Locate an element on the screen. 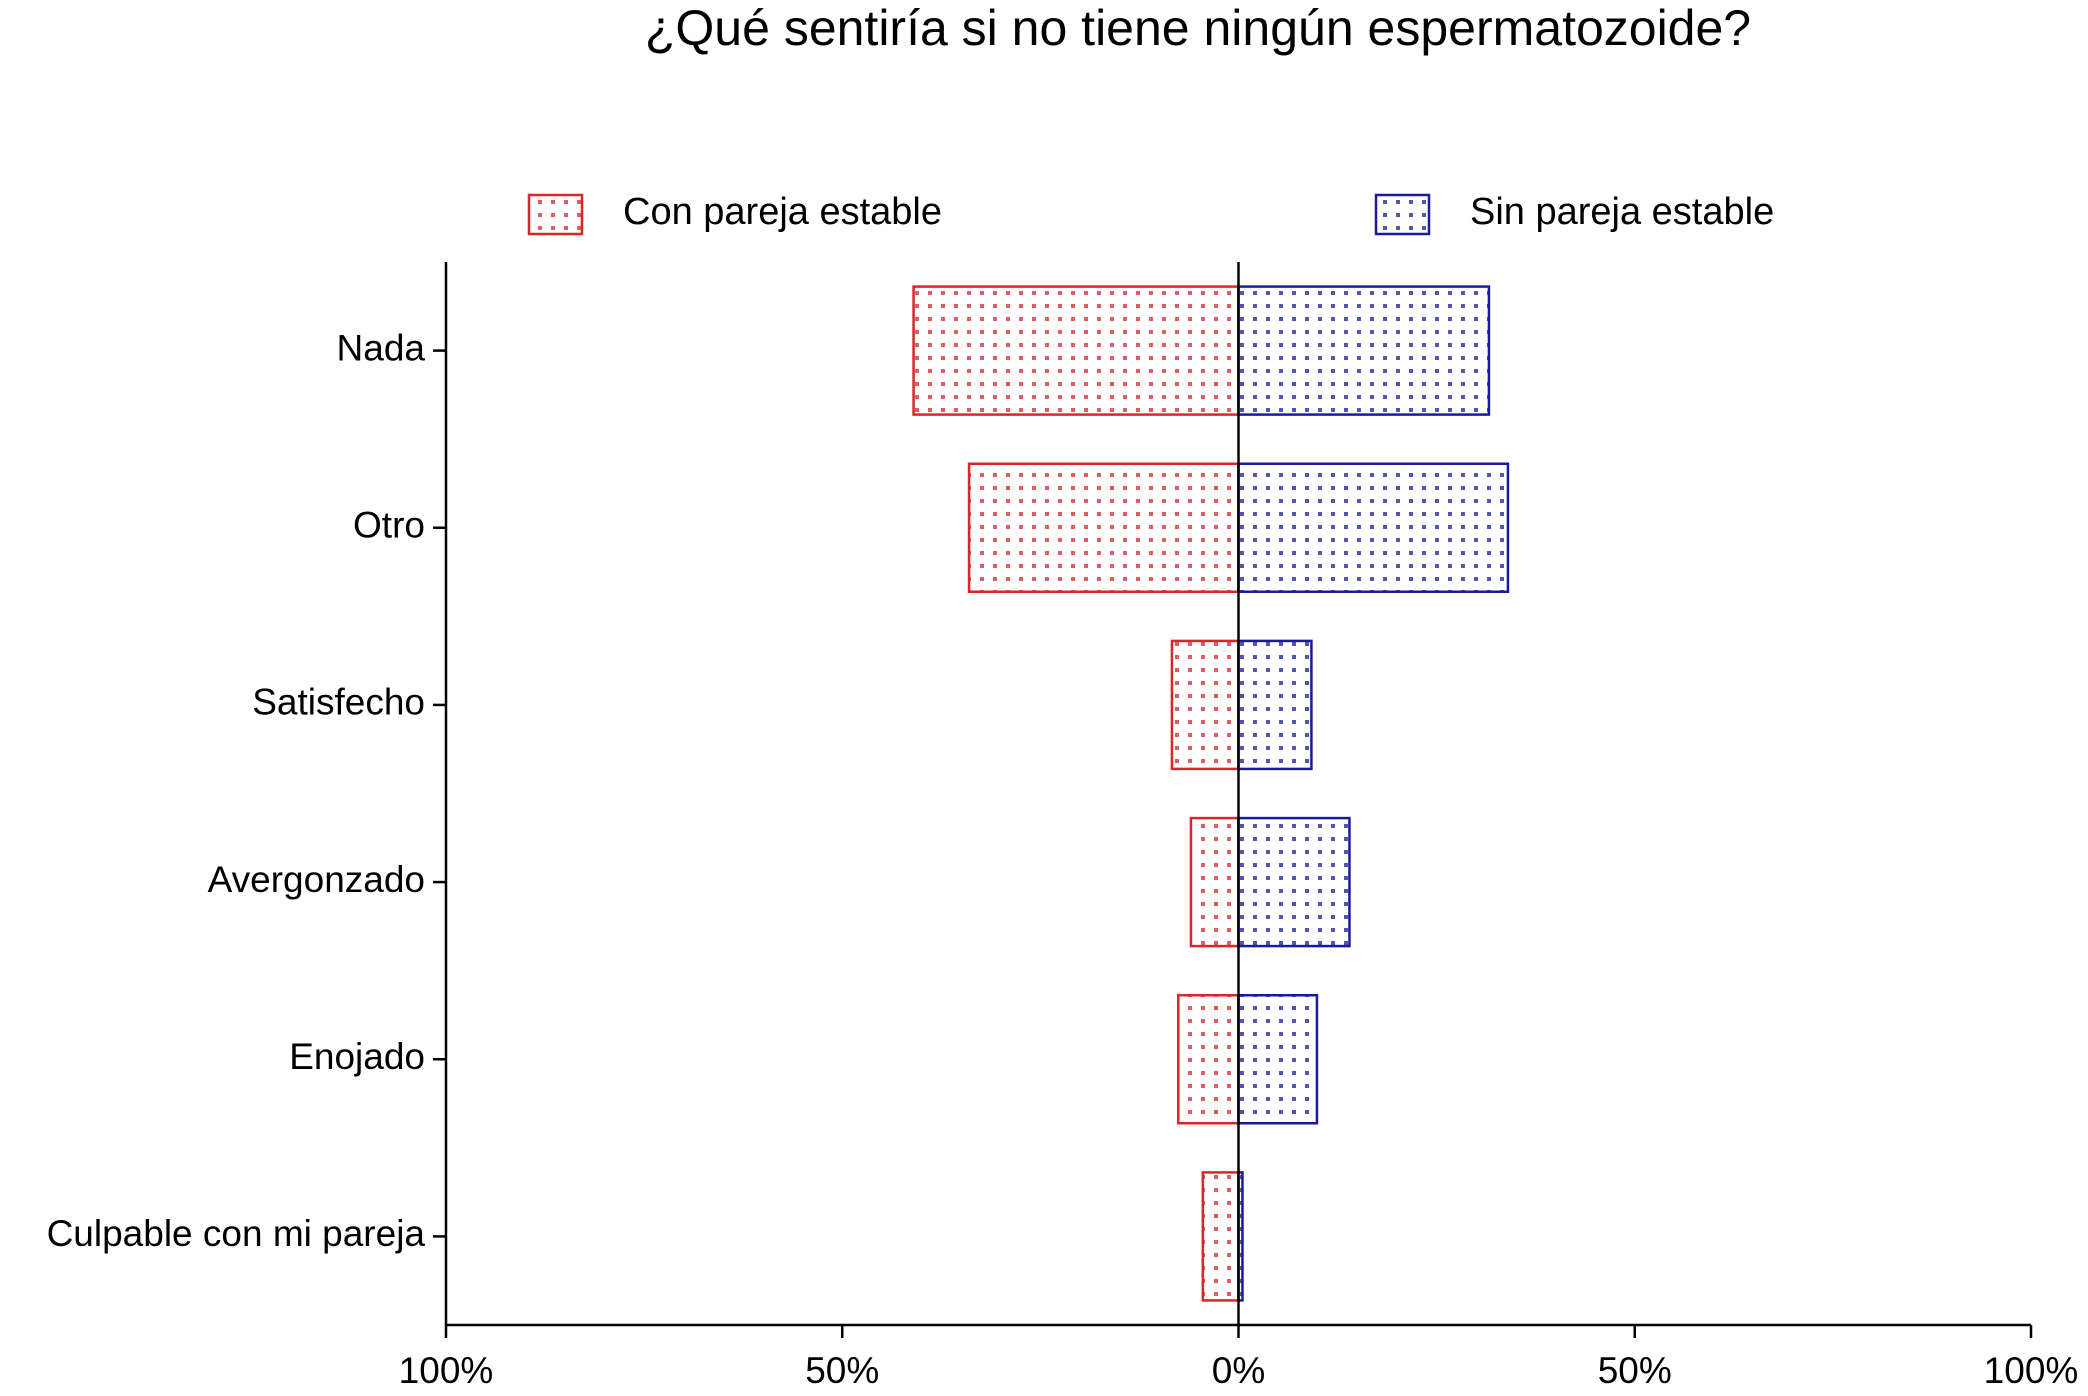 The height and width of the screenshot is (1396, 2088). y-tick-label: Avergonzado is located at coordinates (316, 879).